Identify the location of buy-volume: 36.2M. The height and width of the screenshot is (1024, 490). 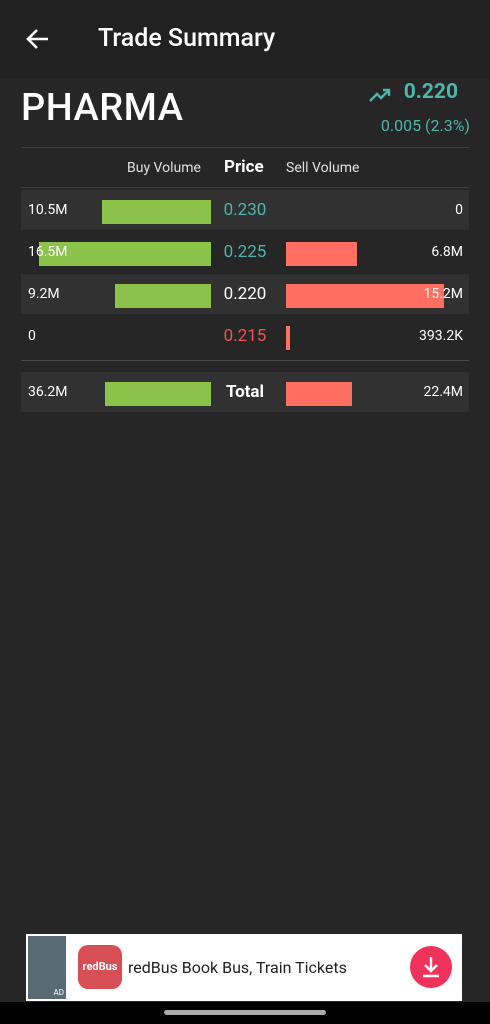
(48, 392).